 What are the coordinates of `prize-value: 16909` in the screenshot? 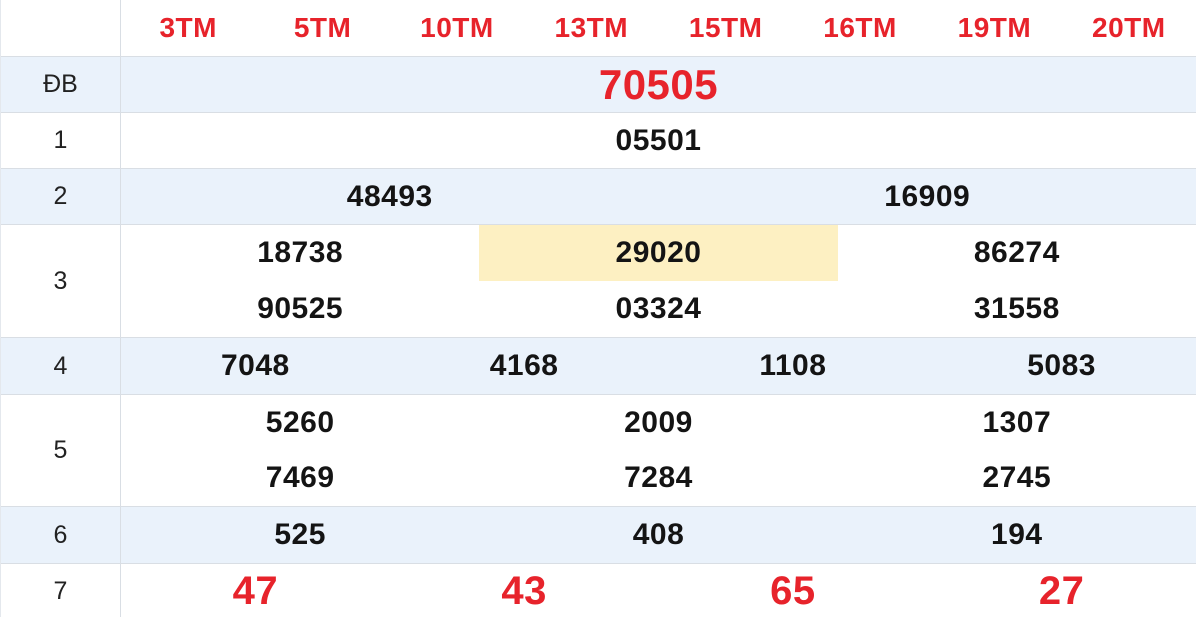 It's located at (927, 196).